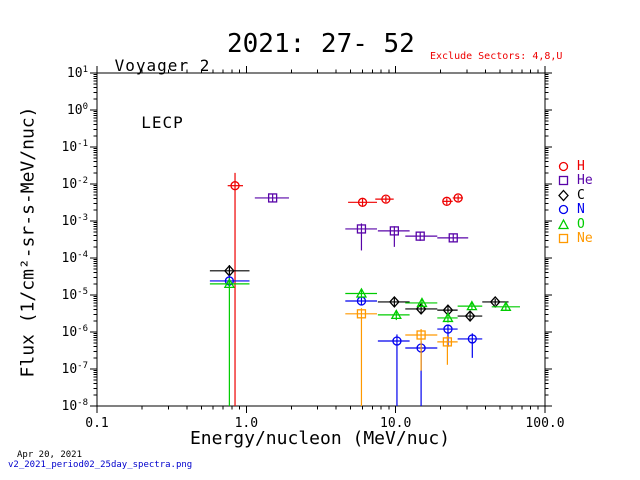  I want to click on legend-marker-h-icon, so click(563, 166).